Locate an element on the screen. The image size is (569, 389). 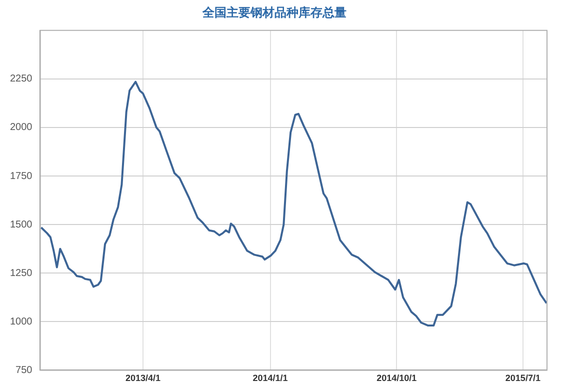
y-tick-label: 2250 is located at coordinates (21, 79).